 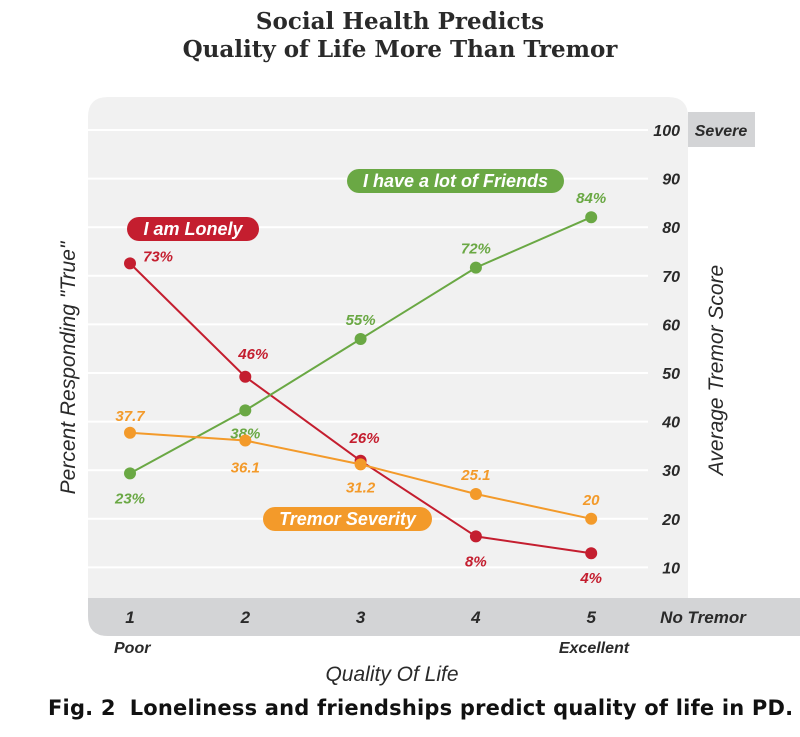 I want to click on right-axis-tick-label: 80, so click(x=671, y=228).